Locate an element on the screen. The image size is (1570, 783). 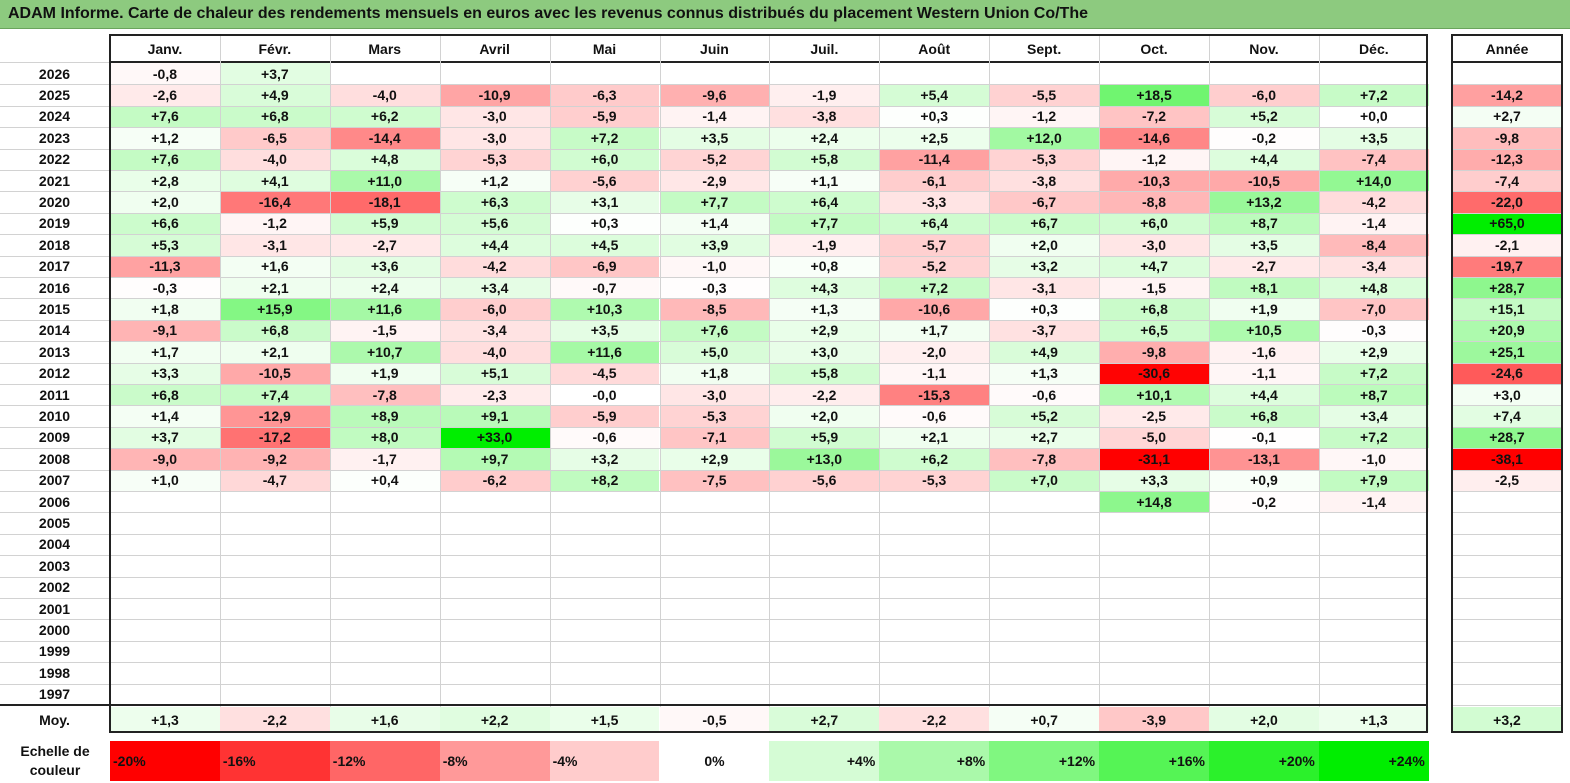
heatmap-cell: +6,8 is located at coordinates (274, 330).